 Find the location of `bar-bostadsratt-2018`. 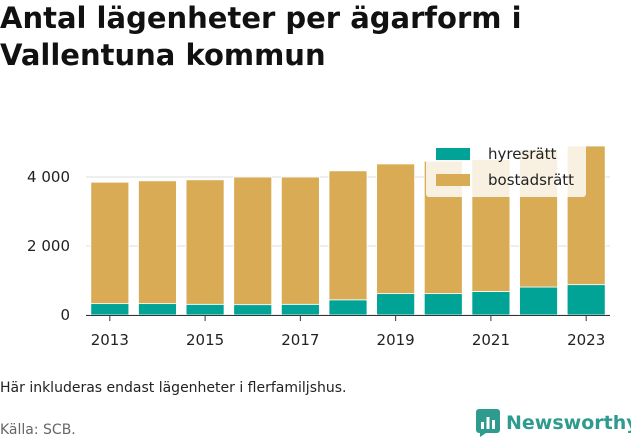

bar-bostadsratt-2018 is located at coordinates (348, 235).